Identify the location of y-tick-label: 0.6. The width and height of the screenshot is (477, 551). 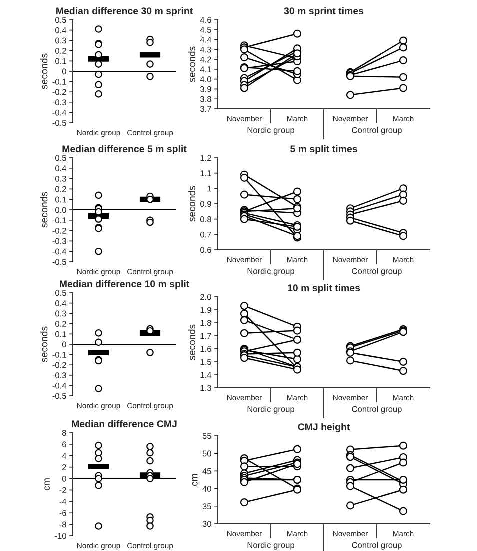
(206, 250).